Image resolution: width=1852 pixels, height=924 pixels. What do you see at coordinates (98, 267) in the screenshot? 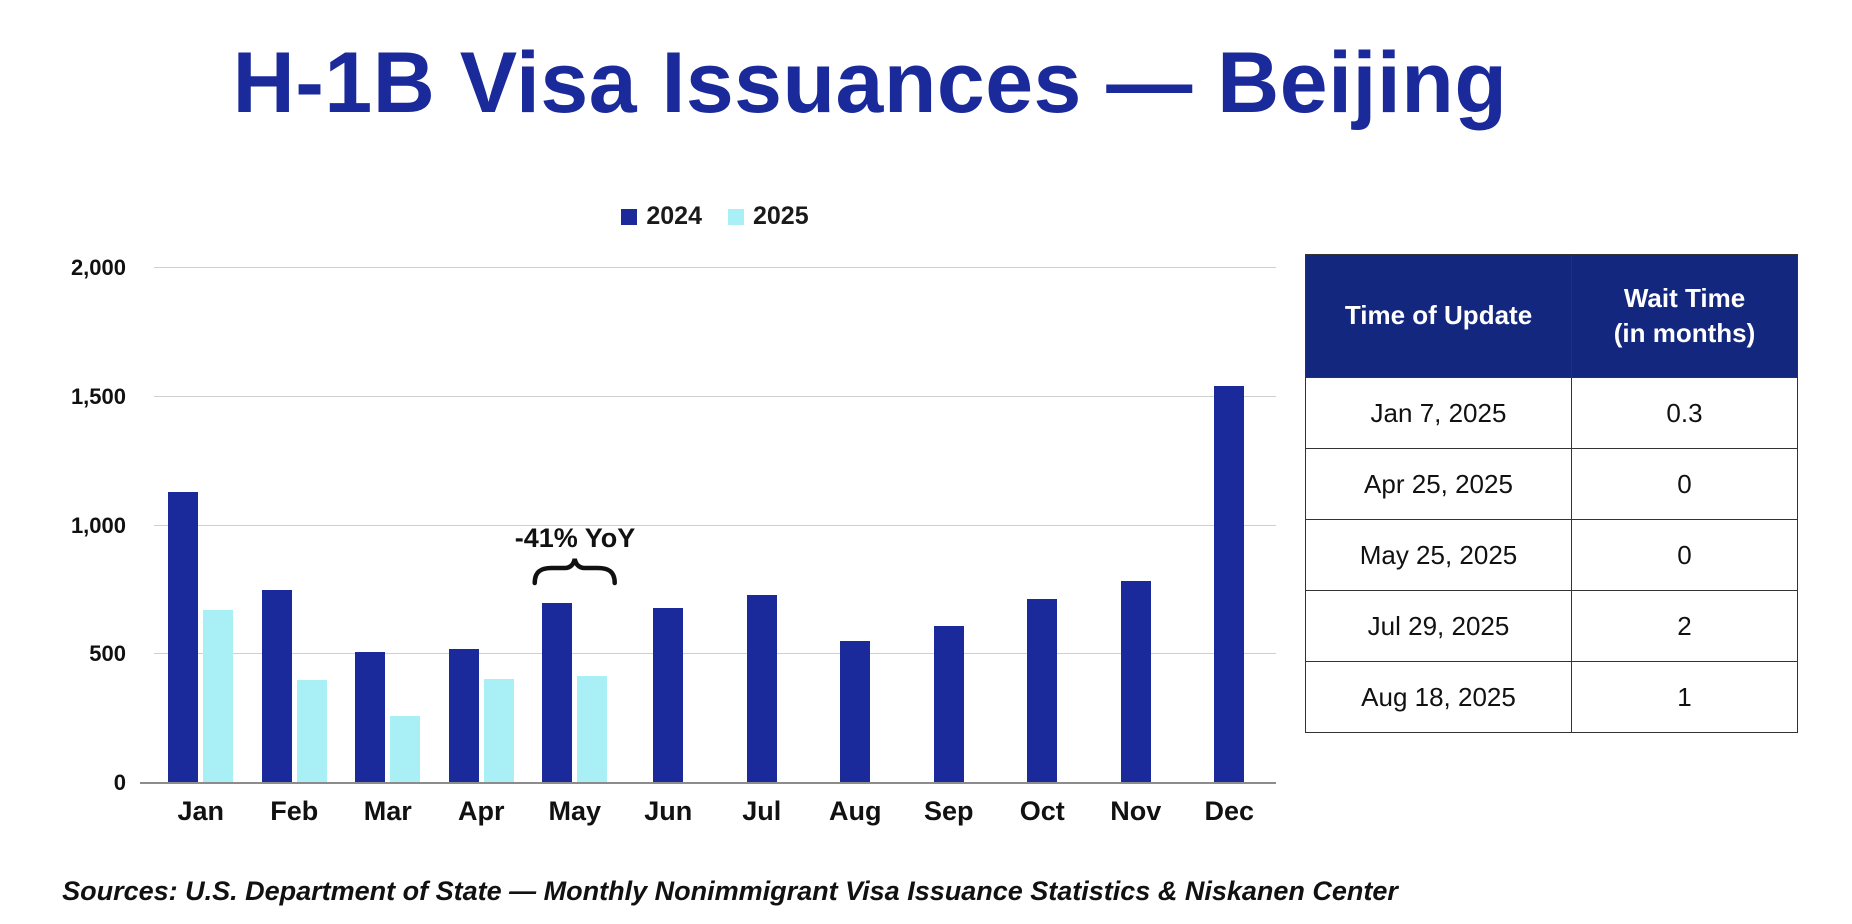
I see `y-tick-label-2000: 2,000` at bounding box center [98, 267].